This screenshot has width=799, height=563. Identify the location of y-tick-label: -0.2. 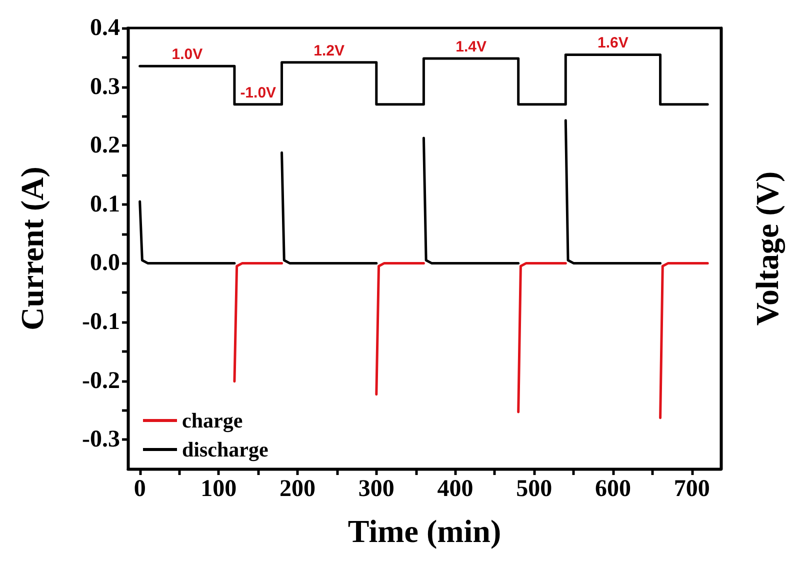
(101, 381).